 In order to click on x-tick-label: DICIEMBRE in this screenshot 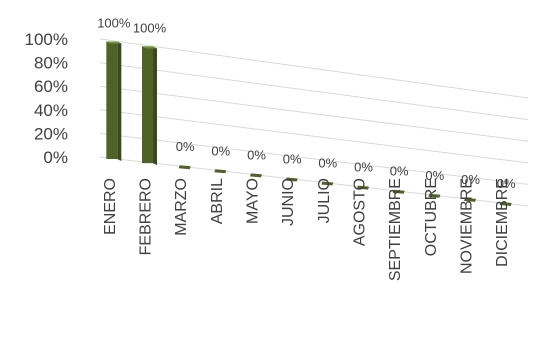, I will do `click(502, 222)`.